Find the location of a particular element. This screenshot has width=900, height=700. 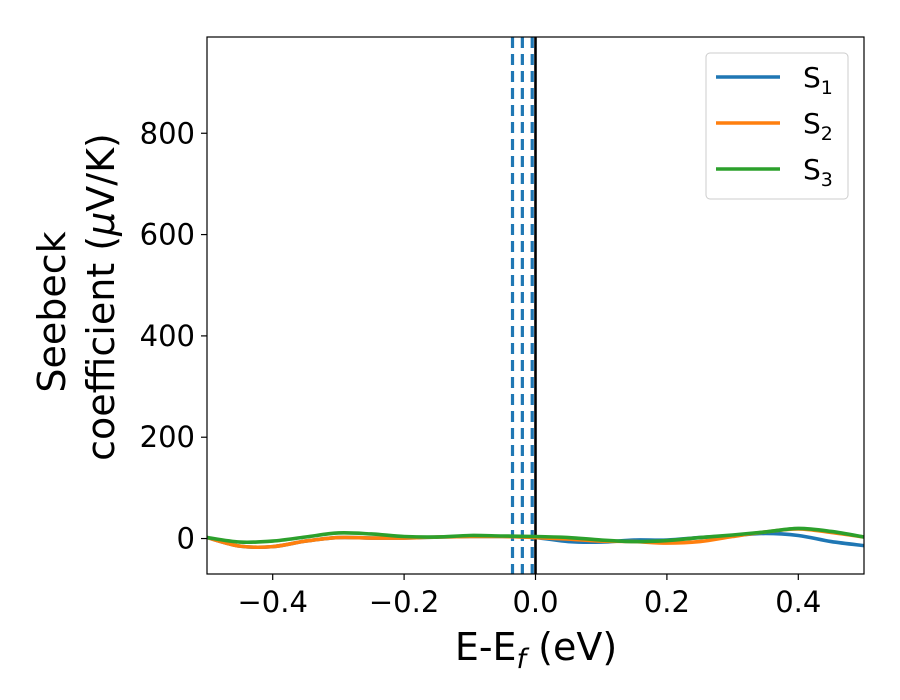

legend-box is located at coordinates (777, 126).